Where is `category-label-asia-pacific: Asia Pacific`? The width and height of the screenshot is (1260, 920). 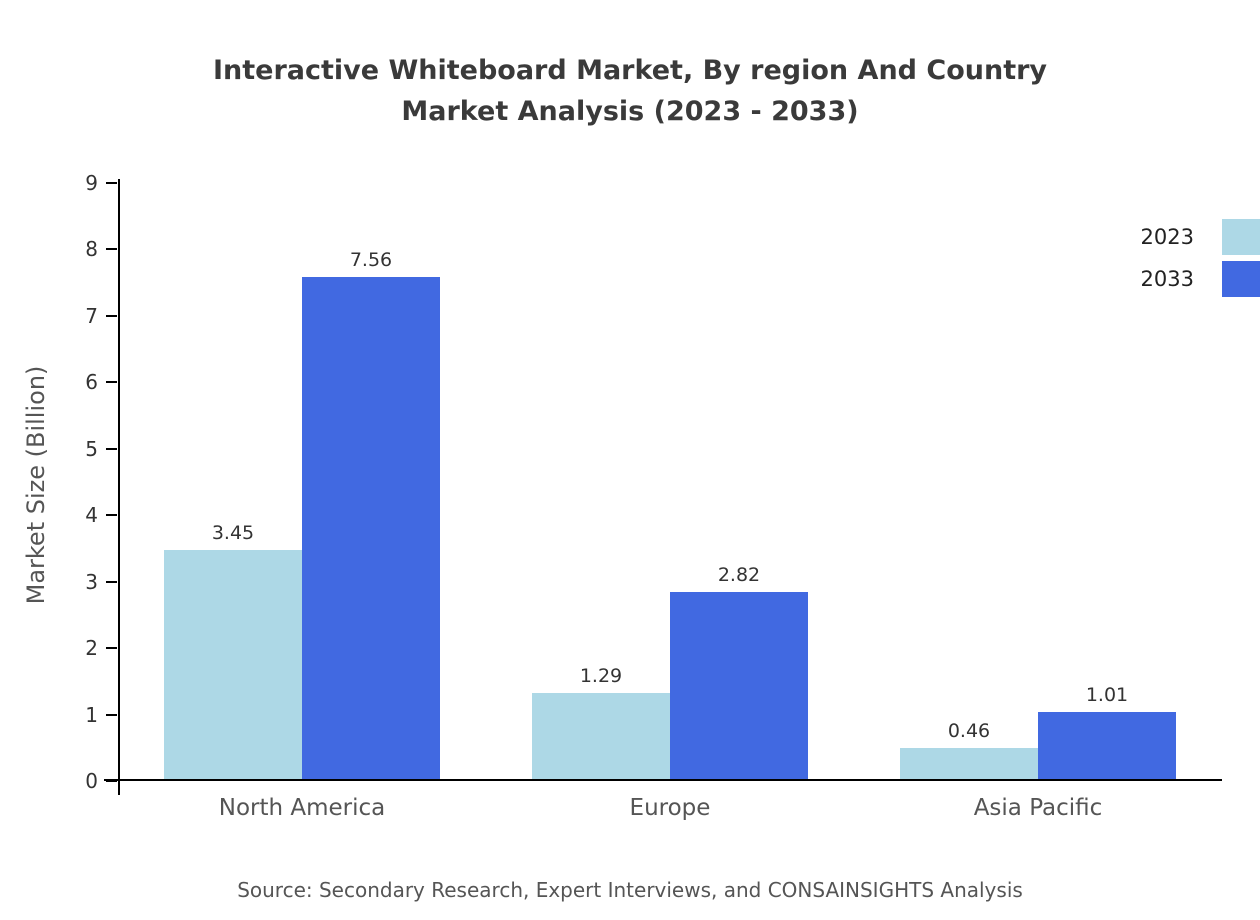 category-label-asia-pacific: Asia Pacific is located at coordinates (1038, 808).